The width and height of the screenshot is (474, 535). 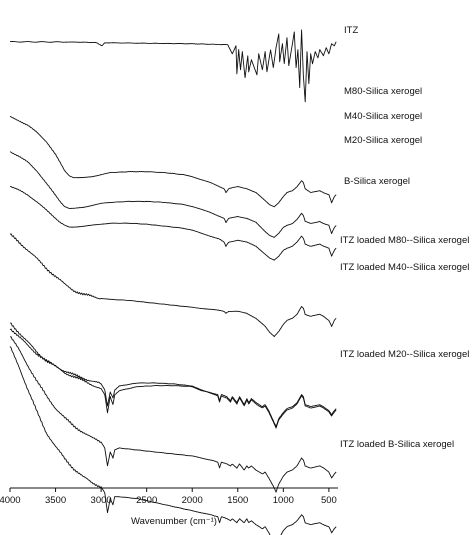 What do you see at coordinates (283, 500) in the screenshot?
I see `x-tick-label: 1000` at bounding box center [283, 500].